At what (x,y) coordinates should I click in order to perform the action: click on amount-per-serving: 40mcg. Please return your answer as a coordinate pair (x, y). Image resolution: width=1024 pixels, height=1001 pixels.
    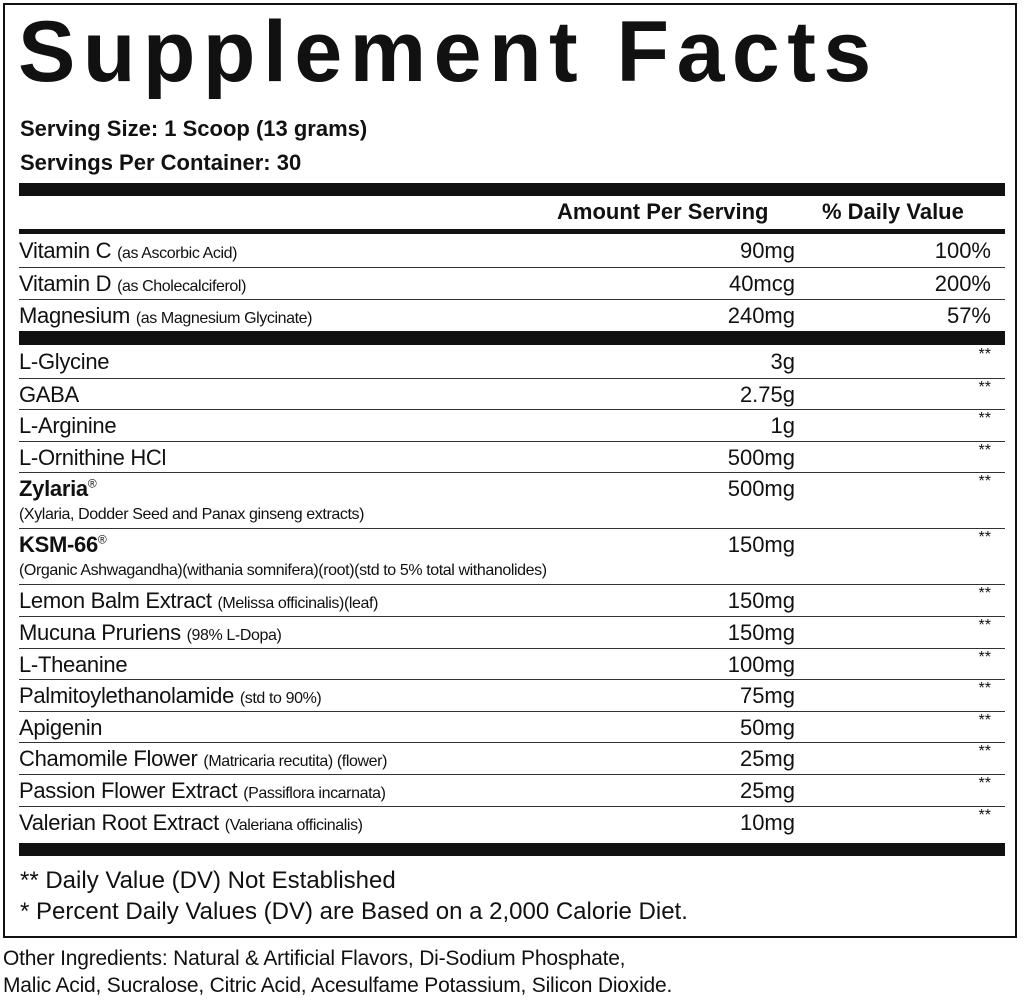
    Looking at the image, I should click on (761, 283).